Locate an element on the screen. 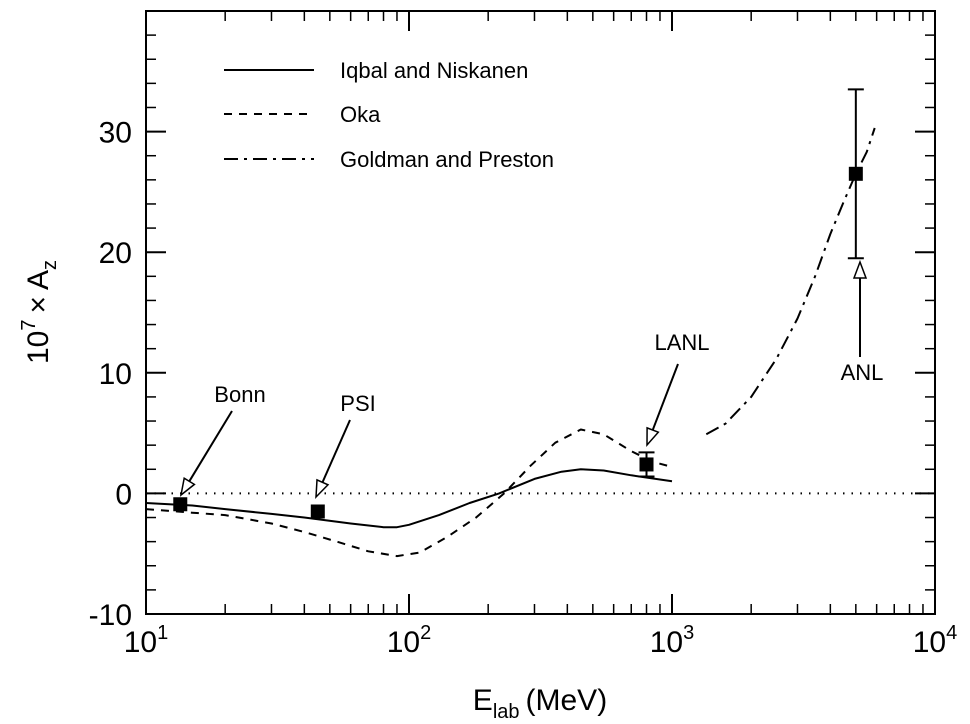 Image resolution: width=970 pixels, height=724 pixels. legend-label-iqbal: Iqbal and Niskanen is located at coordinates (434, 70).